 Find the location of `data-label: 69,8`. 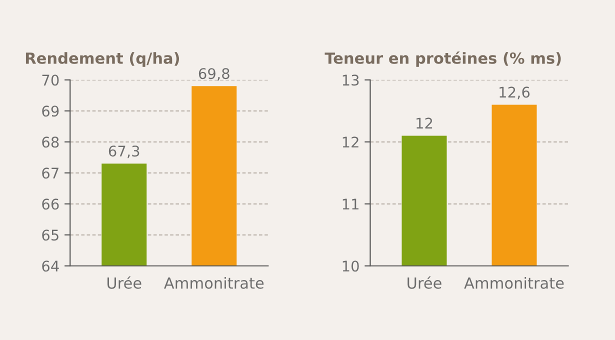

data-label: 69,8 is located at coordinates (214, 74).